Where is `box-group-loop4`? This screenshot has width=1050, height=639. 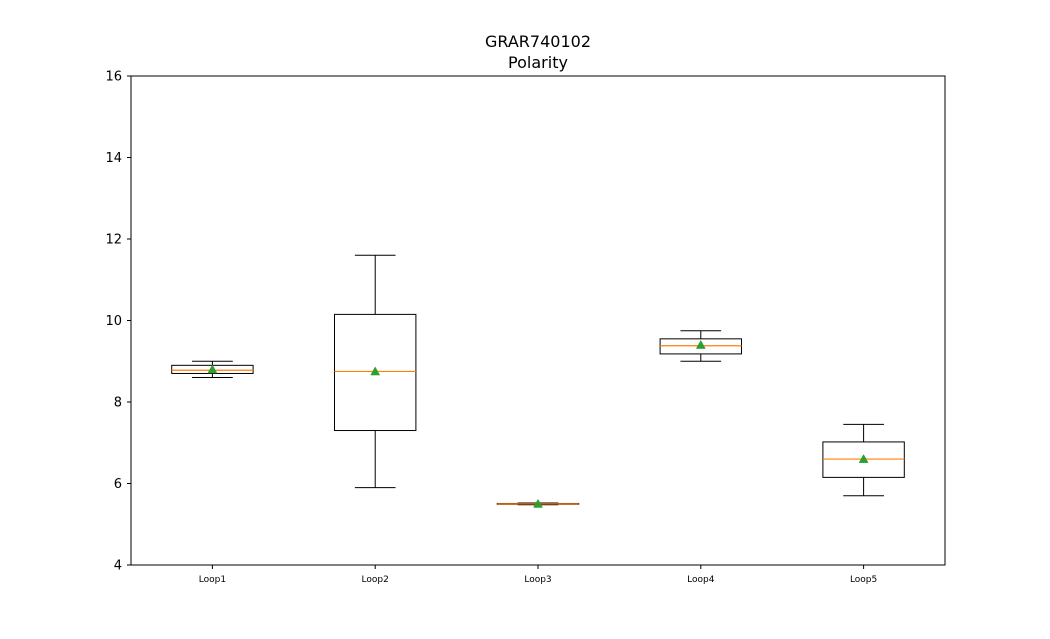
box-group-loop4 is located at coordinates (700, 346).